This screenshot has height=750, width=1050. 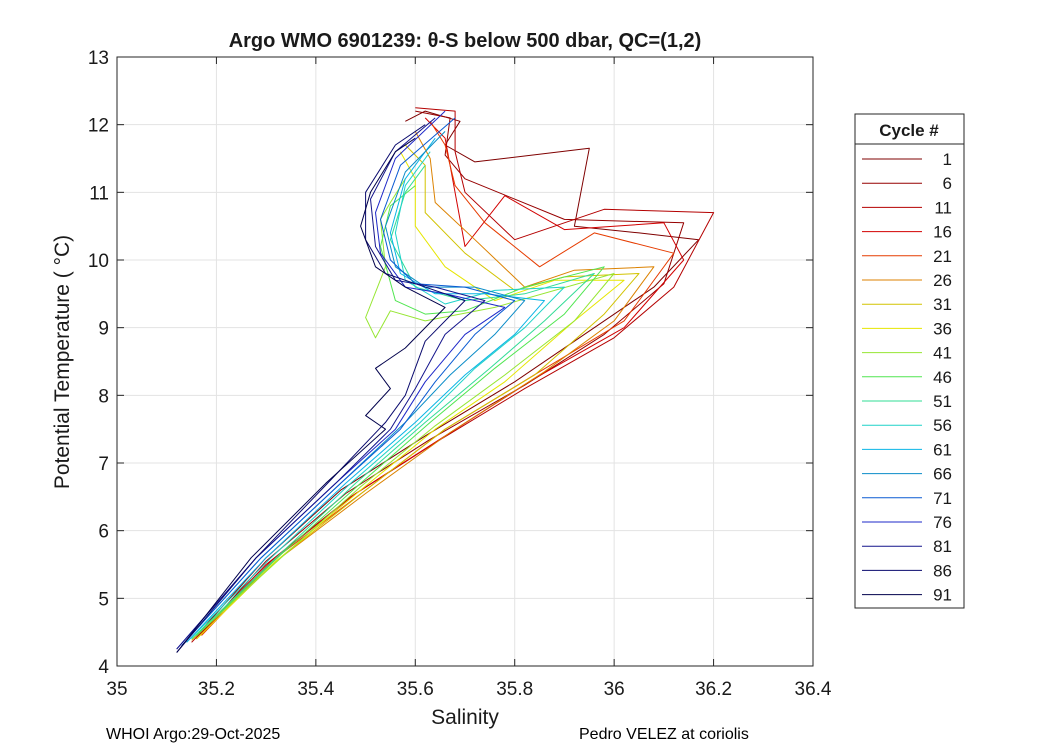 What do you see at coordinates (942, 595) in the screenshot?
I see `legend-label: 91` at bounding box center [942, 595].